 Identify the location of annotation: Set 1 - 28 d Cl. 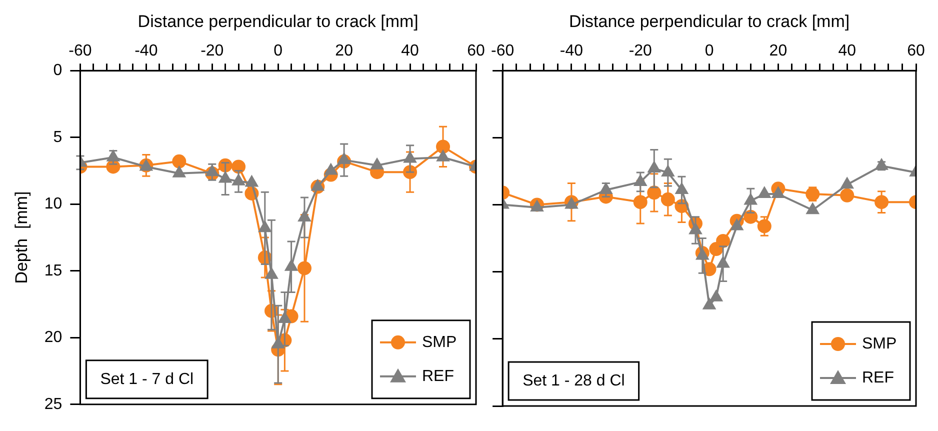
(573, 381).